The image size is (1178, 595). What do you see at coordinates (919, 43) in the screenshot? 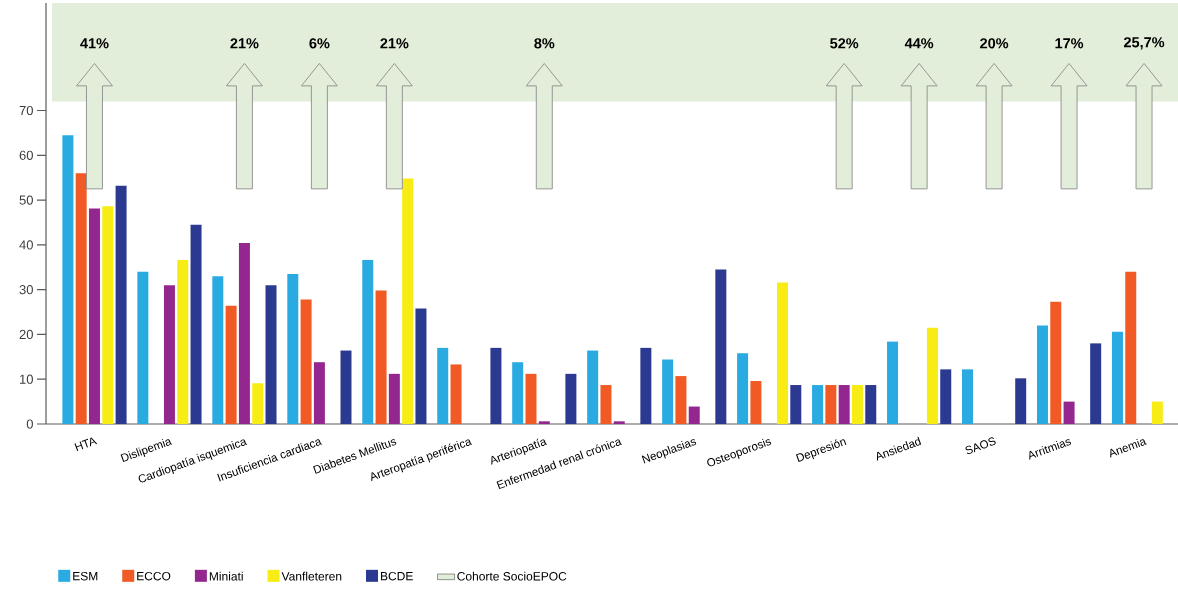
I see `annotation: 44%` at bounding box center [919, 43].